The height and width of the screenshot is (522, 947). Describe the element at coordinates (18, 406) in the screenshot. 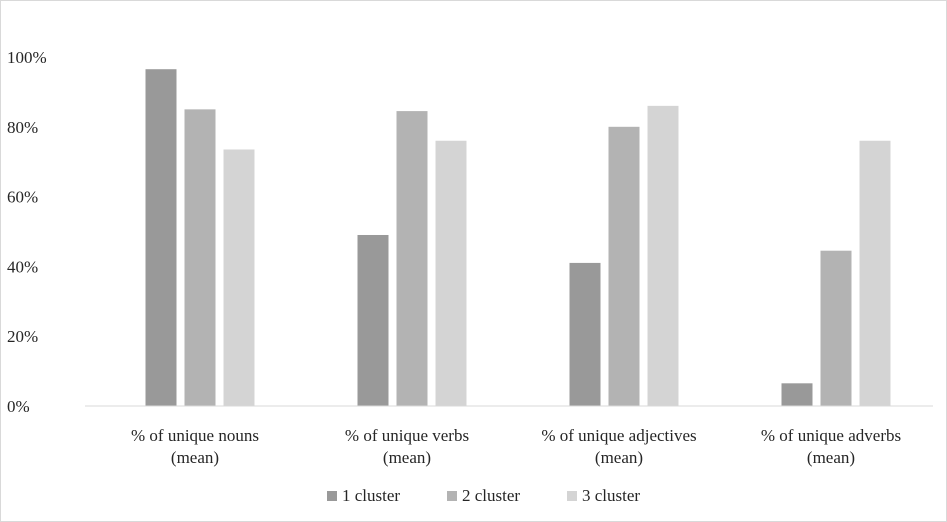

I see `y-tick-label: 0%` at that location.